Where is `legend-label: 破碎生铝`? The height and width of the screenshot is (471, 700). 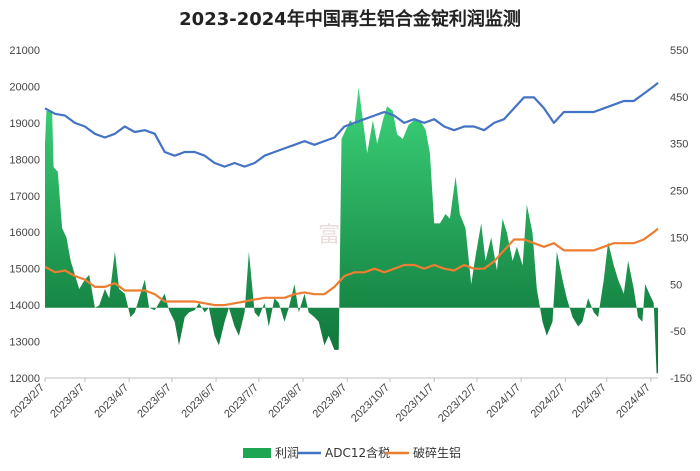 legend-label: 破碎生铝 is located at coordinates (437, 452).